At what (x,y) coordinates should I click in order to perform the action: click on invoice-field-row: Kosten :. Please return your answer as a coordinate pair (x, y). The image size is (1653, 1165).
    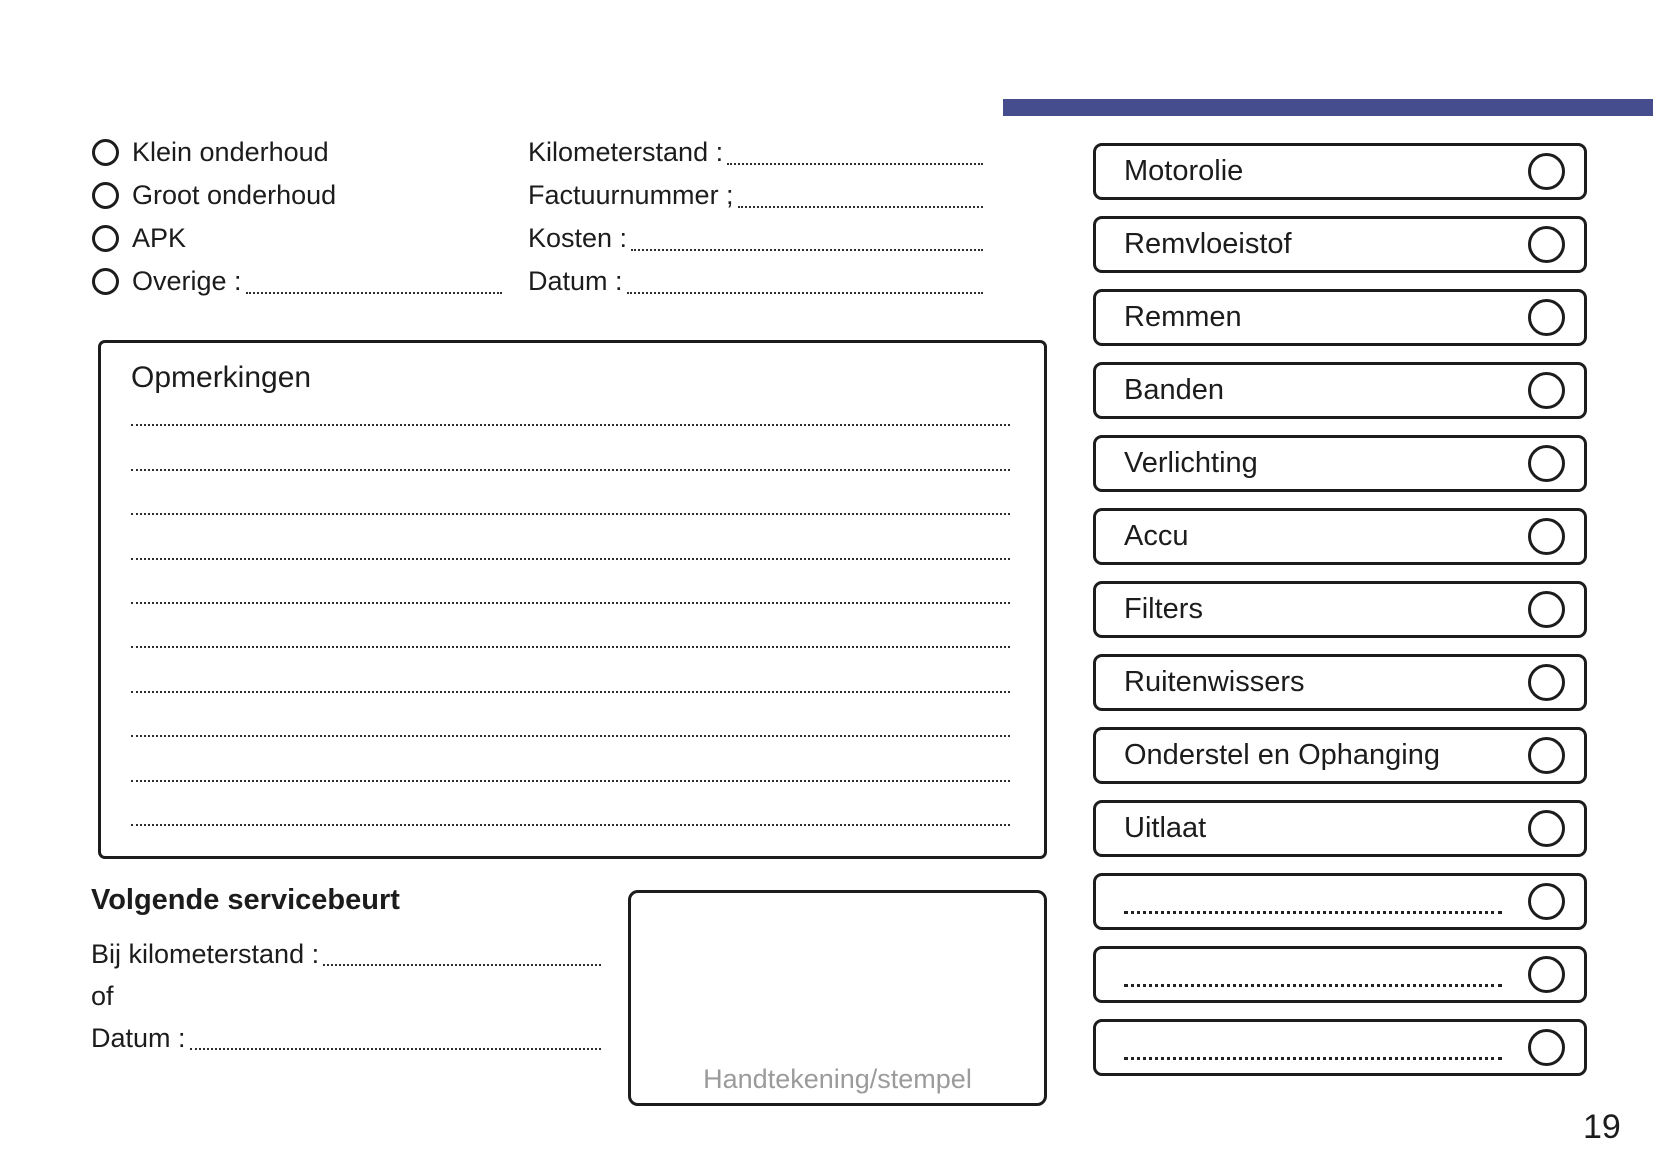
    Looking at the image, I should click on (756, 238).